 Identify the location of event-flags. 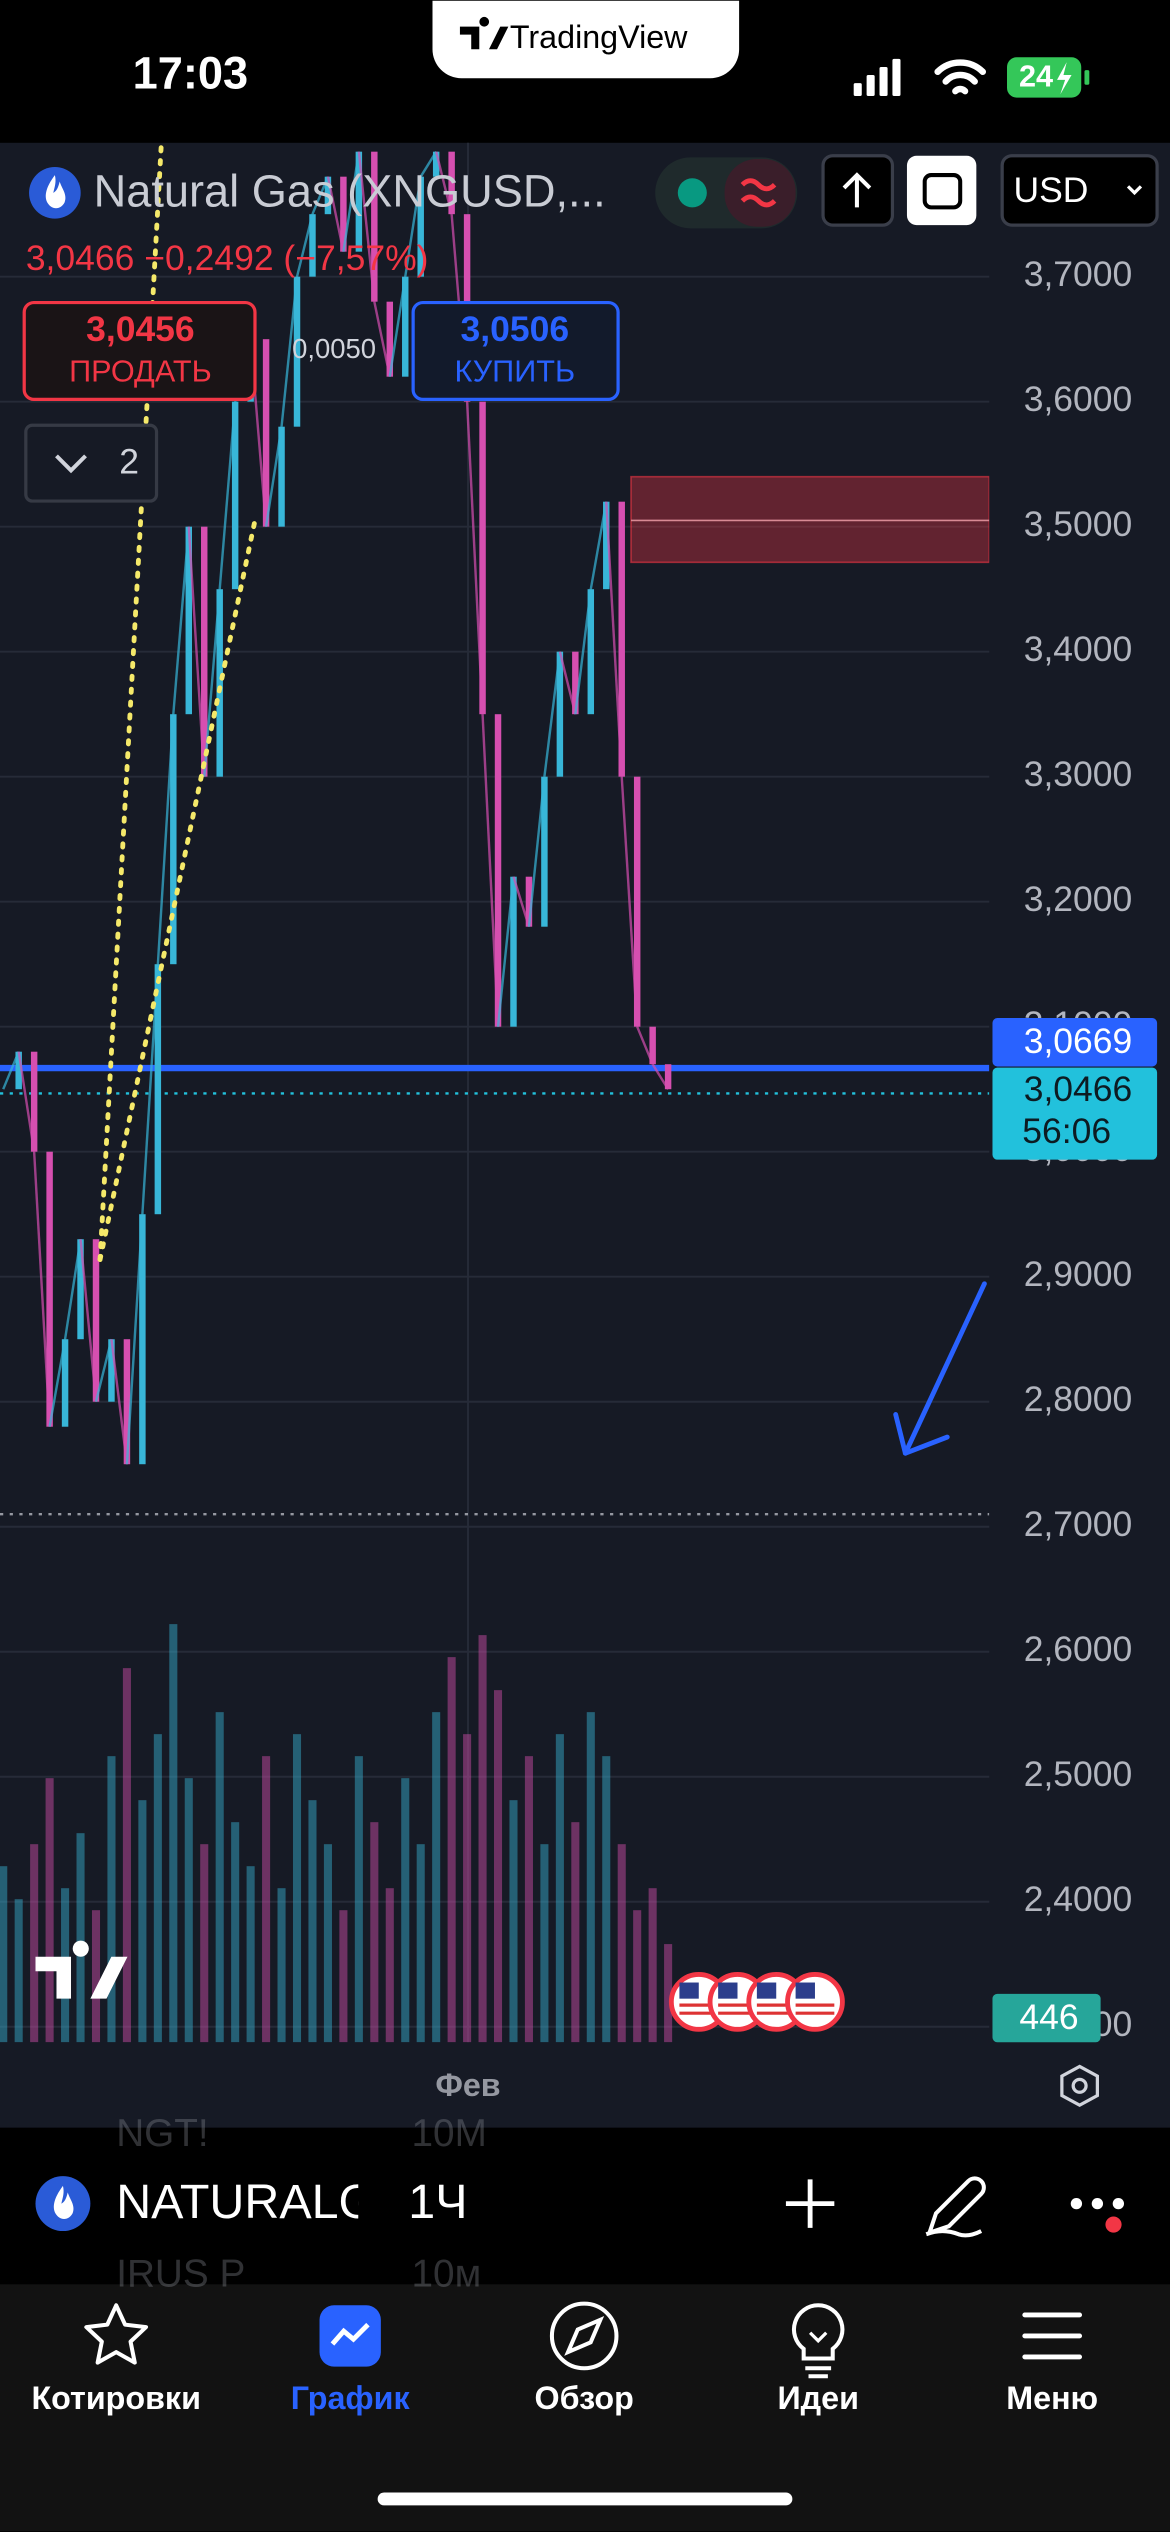
(756, 2002).